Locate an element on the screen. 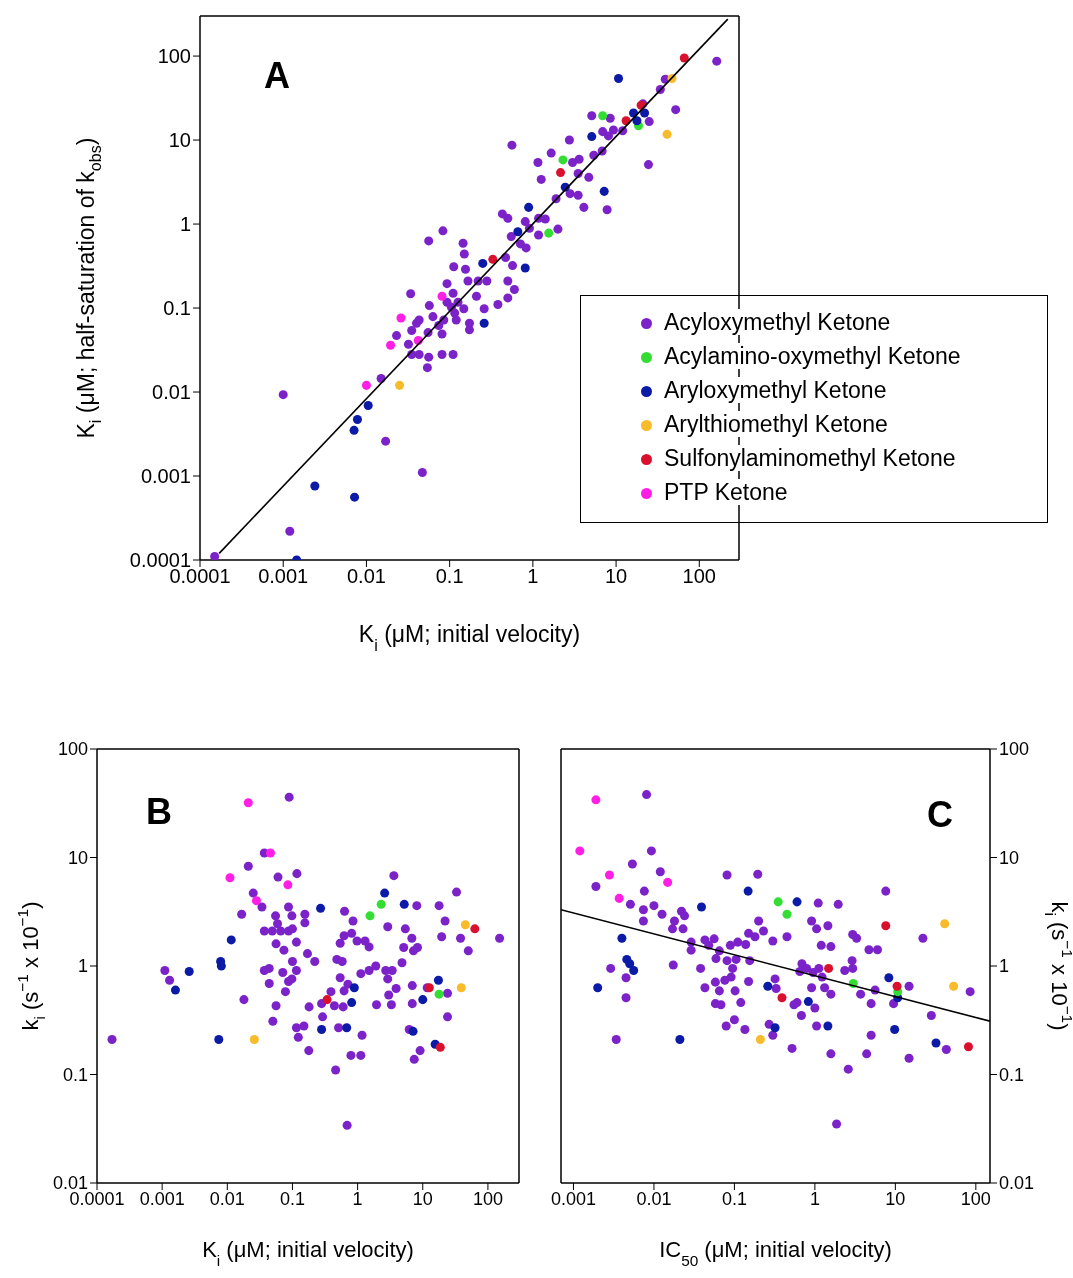 Image resolution: width=1073 pixels, height=1278 pixels. text: C is located at coordinates (940, 814).